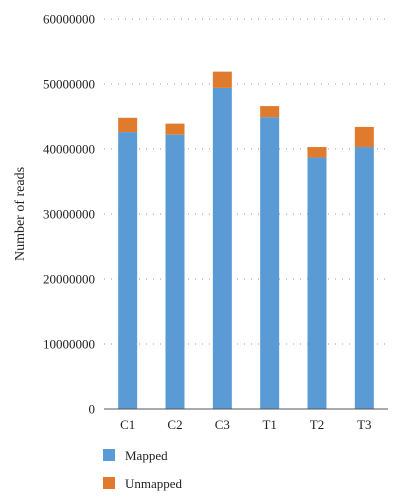 The height and width of the screenshot is (500, 401). Describe the element at coordinates (222, 424) in the screenshot. I see `x-tick-label: C3` at that location.